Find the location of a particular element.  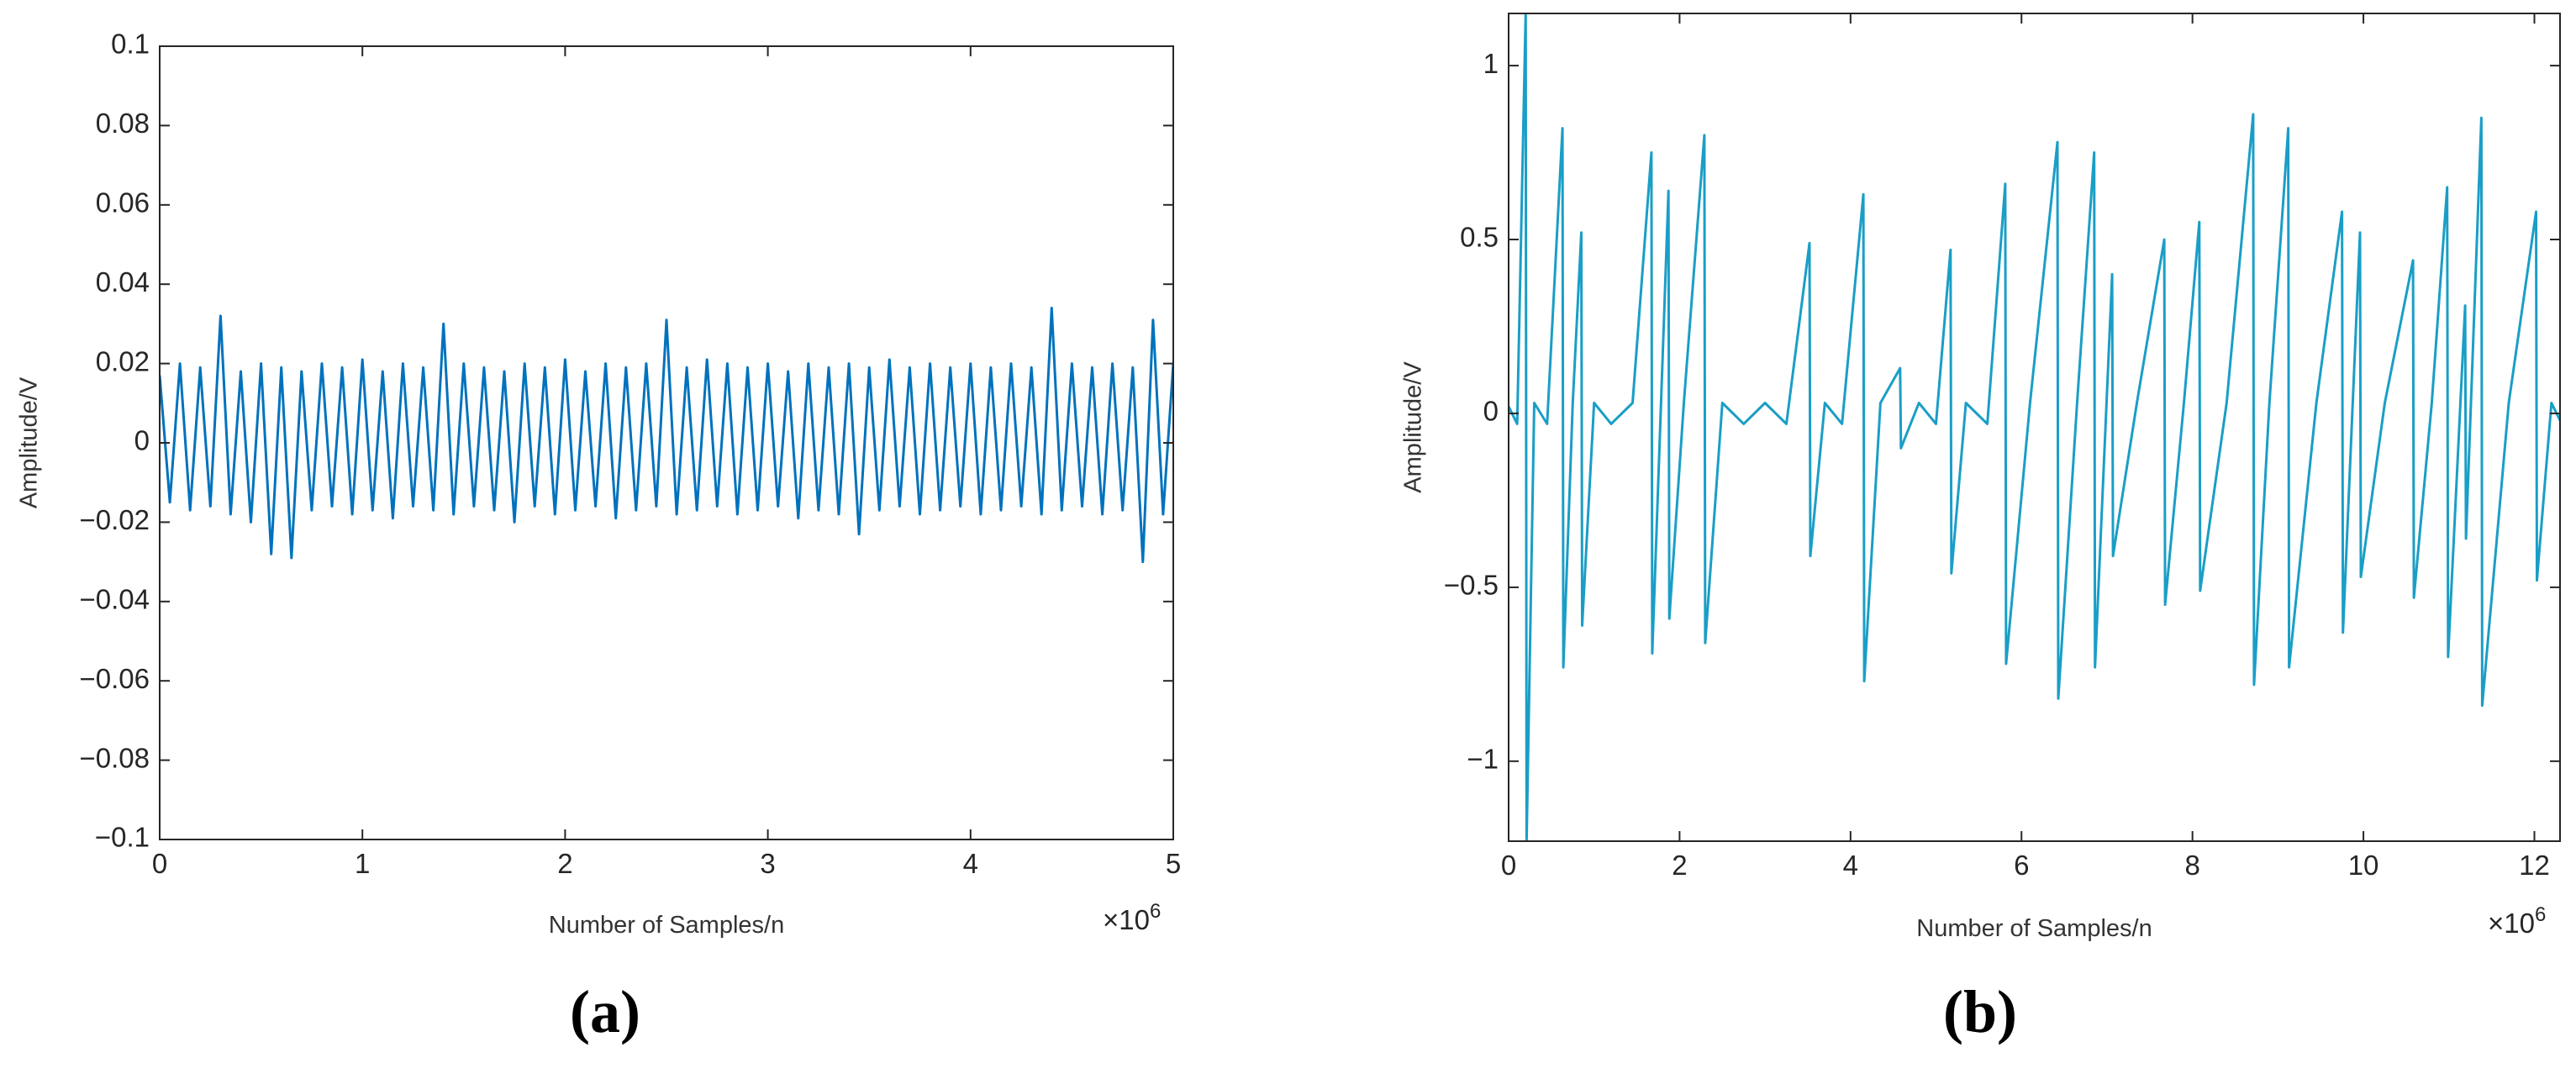

signal-line is located at coordinates (666, 435).